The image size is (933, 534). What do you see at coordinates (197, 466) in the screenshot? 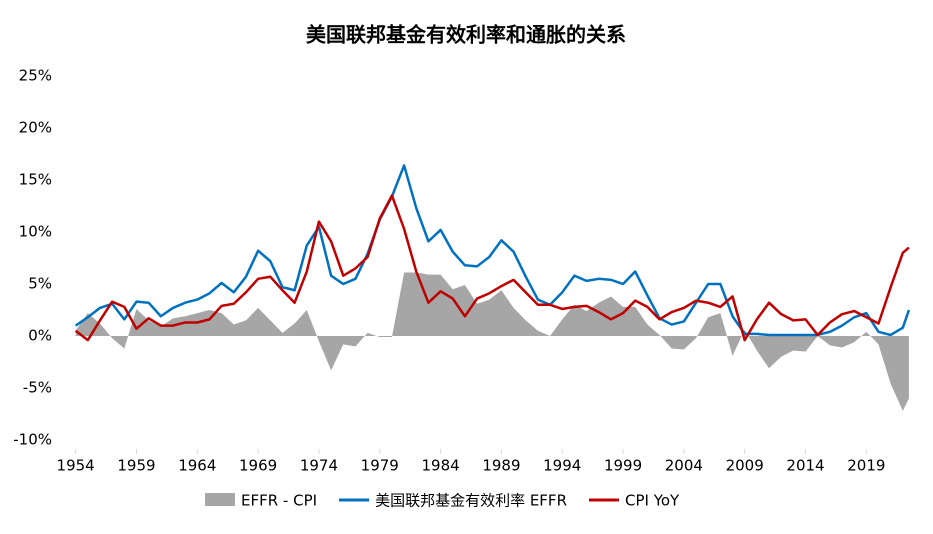
I see `x-tick-label: 1964` at bounding box center [197, 466].